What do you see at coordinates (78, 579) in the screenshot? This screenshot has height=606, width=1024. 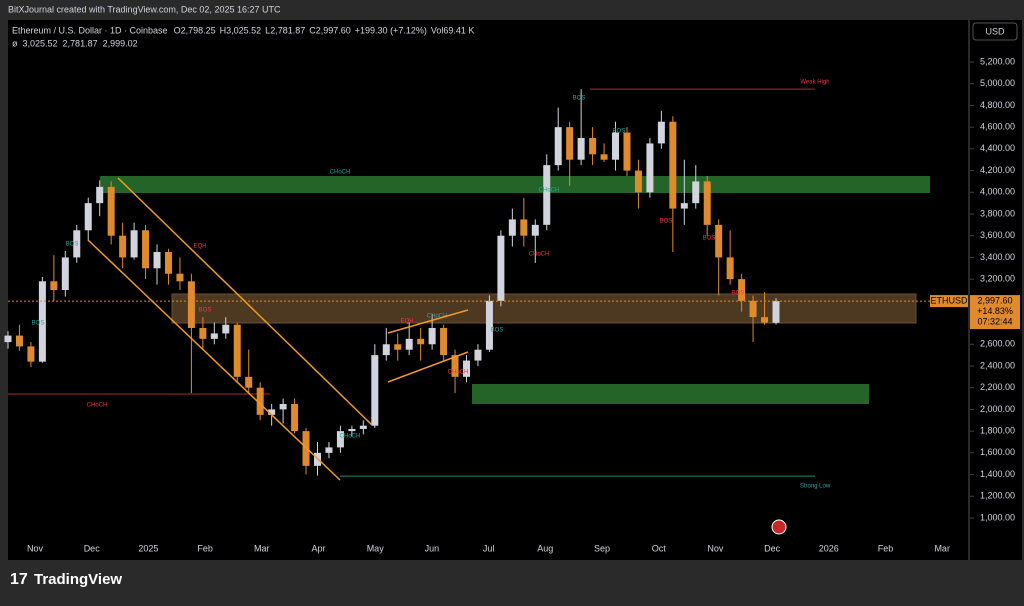 I see `footer-brand: TradingView` at bounding box center [78, 579].